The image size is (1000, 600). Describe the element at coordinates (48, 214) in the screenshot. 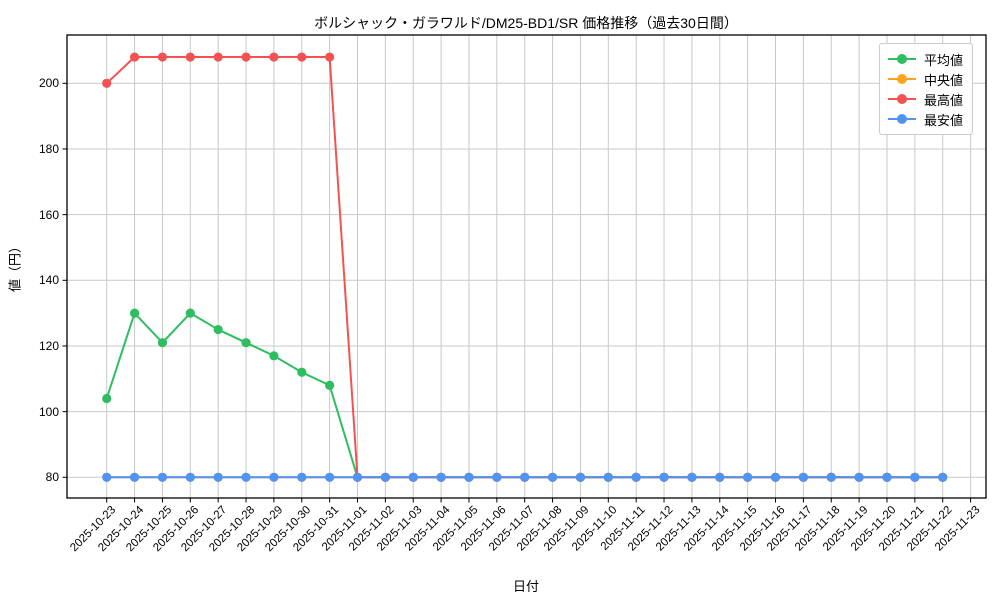

I see `y-tick-label: 160` at that location.